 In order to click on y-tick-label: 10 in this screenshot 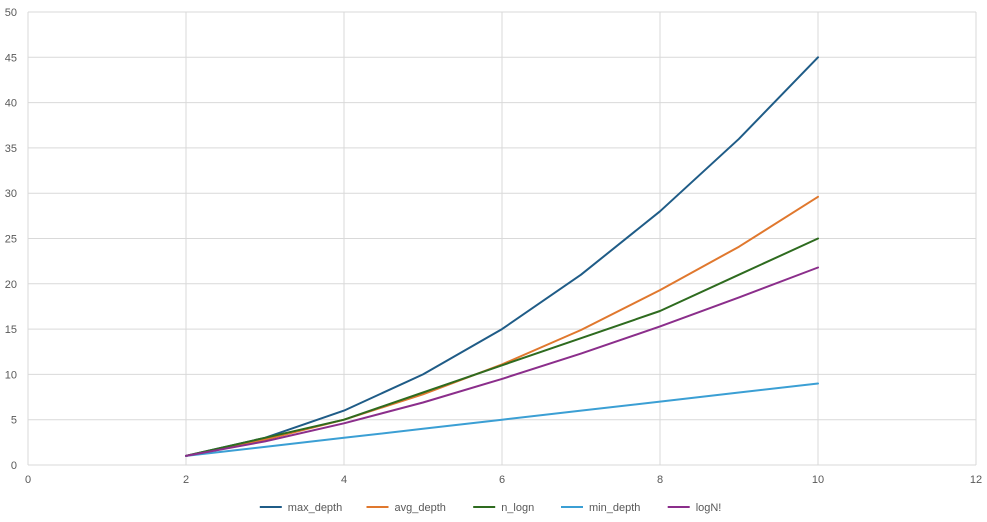, I will do `click(11, 375)`.